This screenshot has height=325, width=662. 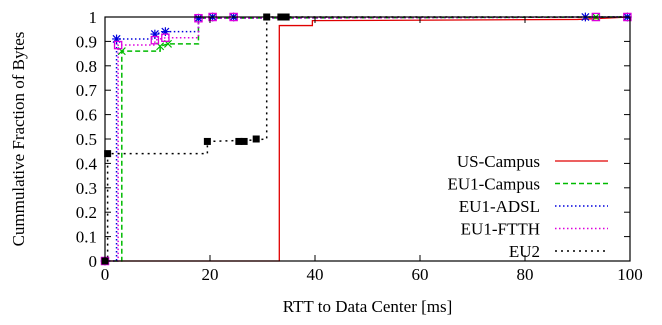 I want to click on y-tick-label: 0.8, so click(x=86, y=66).